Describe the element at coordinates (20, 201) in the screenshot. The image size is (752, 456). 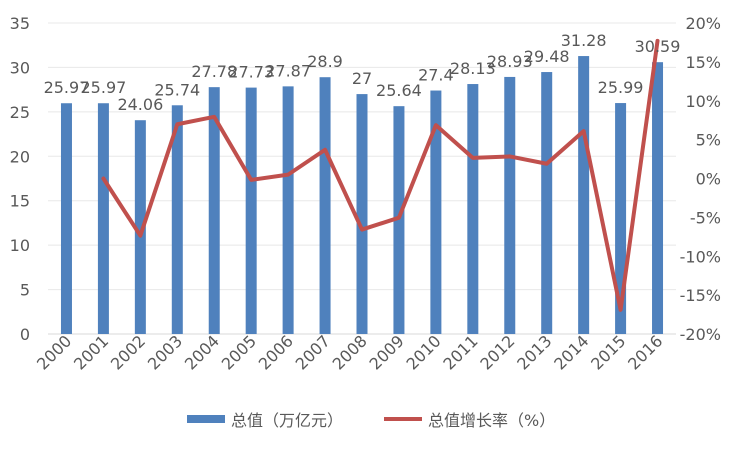
I see `y-left-tick-label: 15` at that location.